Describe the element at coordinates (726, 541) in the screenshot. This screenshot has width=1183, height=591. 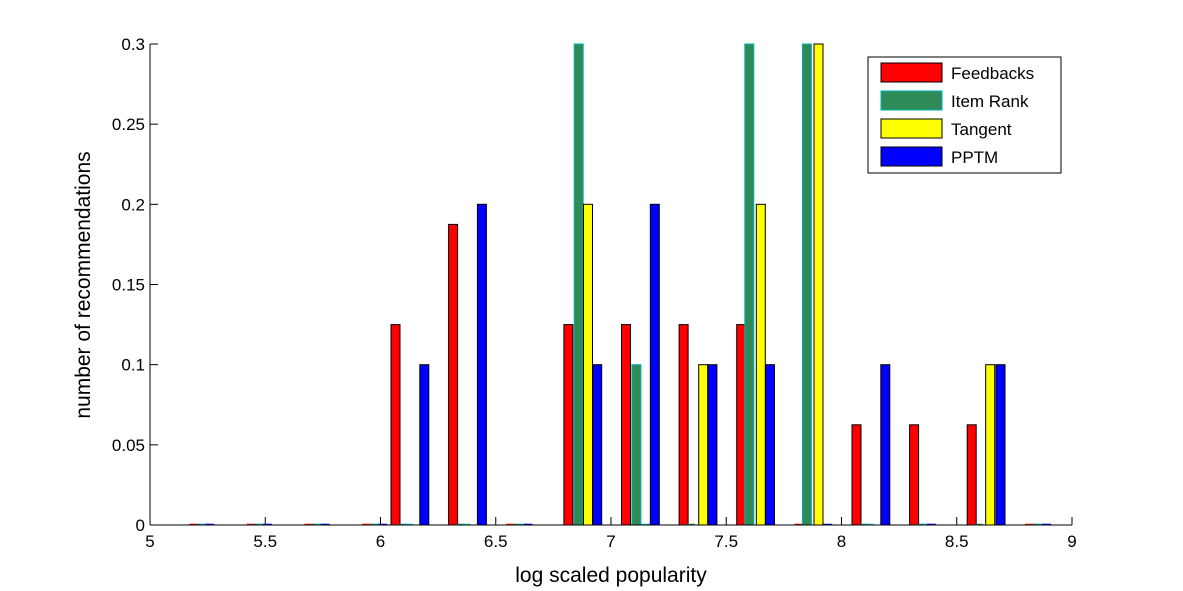
I see `x-tick-label: 7.5` at that location.